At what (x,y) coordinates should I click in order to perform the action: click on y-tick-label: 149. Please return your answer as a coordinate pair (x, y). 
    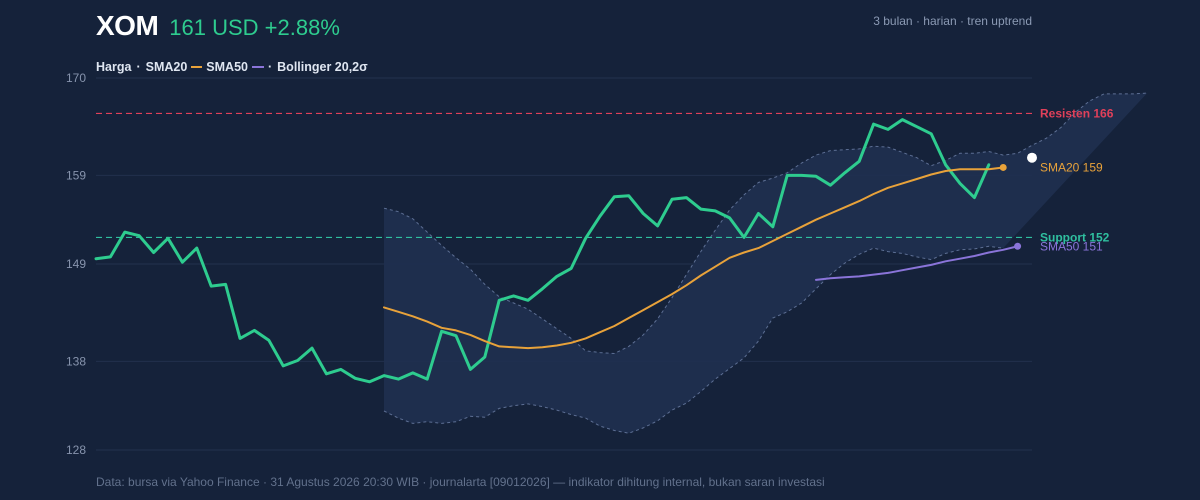
    Looking at the image, I should click on (76, 264).